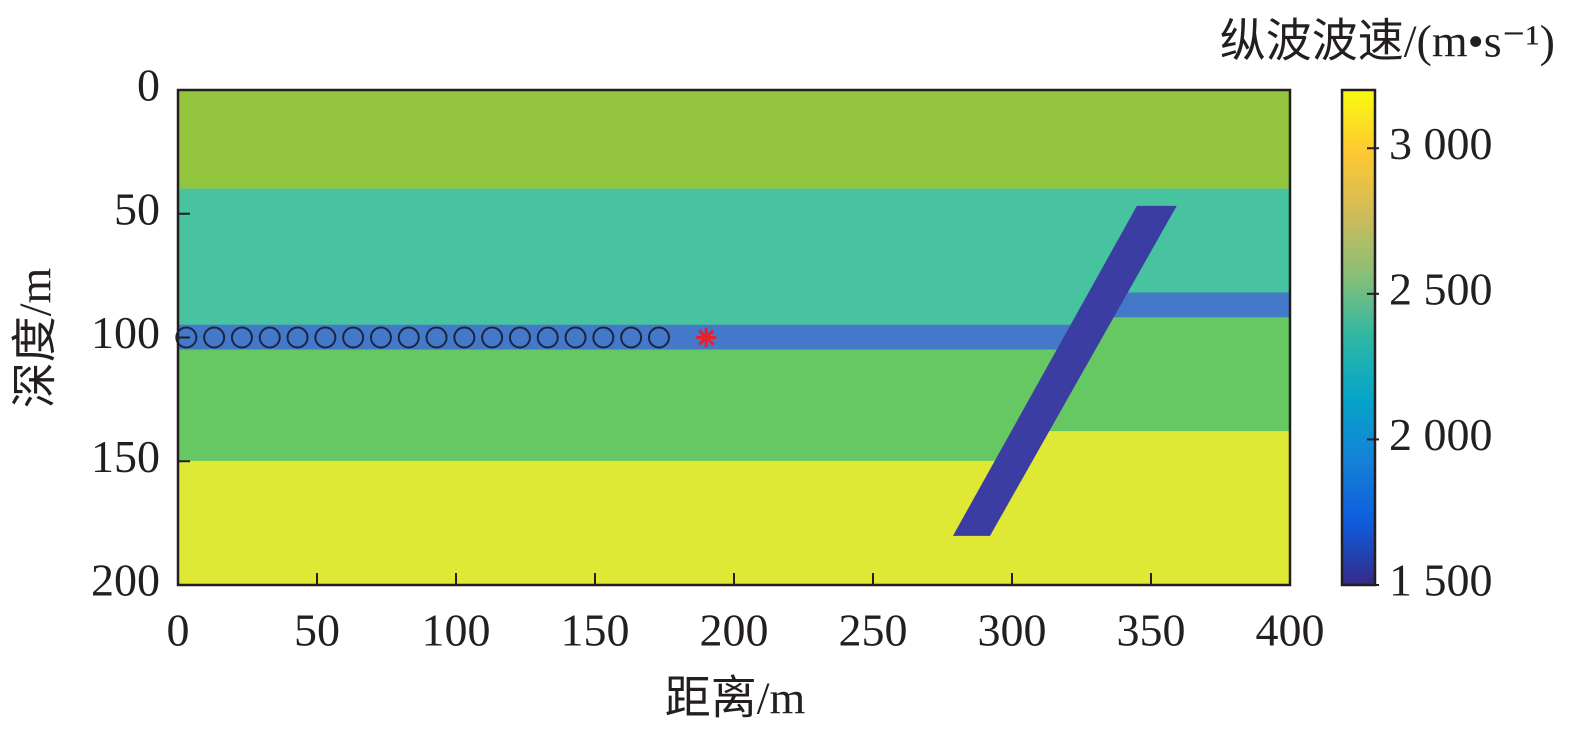 The height and width of the screenshot is (739, 1575). Describe the element at coordinates (1290, 630) in the screenshot. I see `x-tick-label: 400` at that location.